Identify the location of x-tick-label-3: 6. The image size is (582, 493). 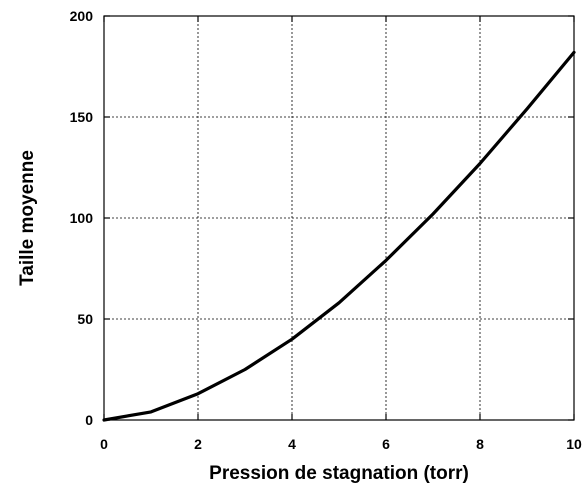
(386, 444).